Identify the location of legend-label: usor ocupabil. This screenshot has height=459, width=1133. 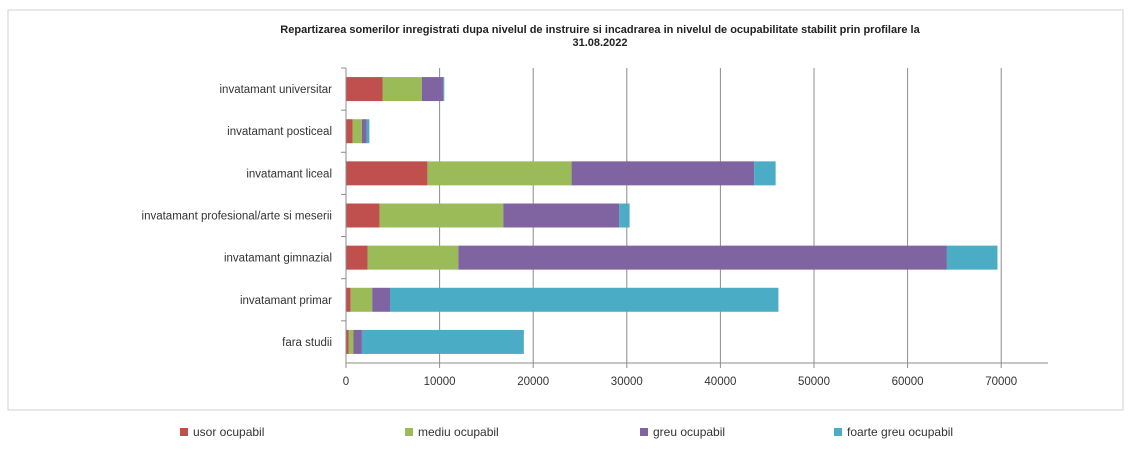
(229, 432).